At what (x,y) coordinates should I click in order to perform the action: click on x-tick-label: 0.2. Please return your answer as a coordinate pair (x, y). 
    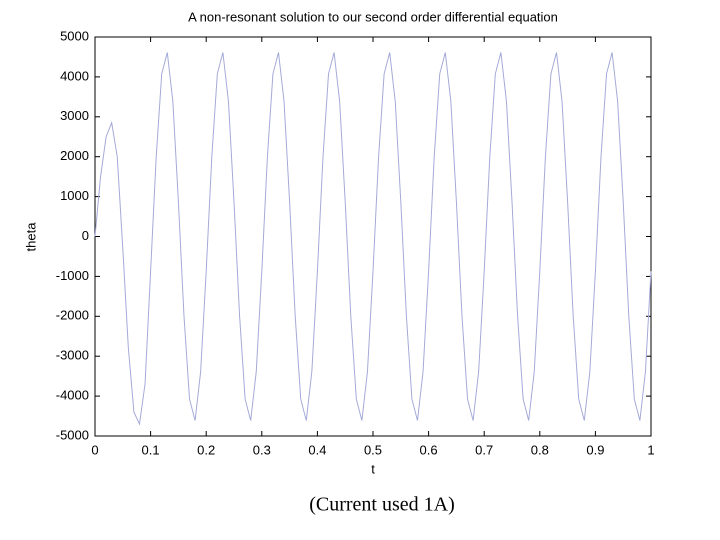
    Looking at the image, I should click on (206, 449).